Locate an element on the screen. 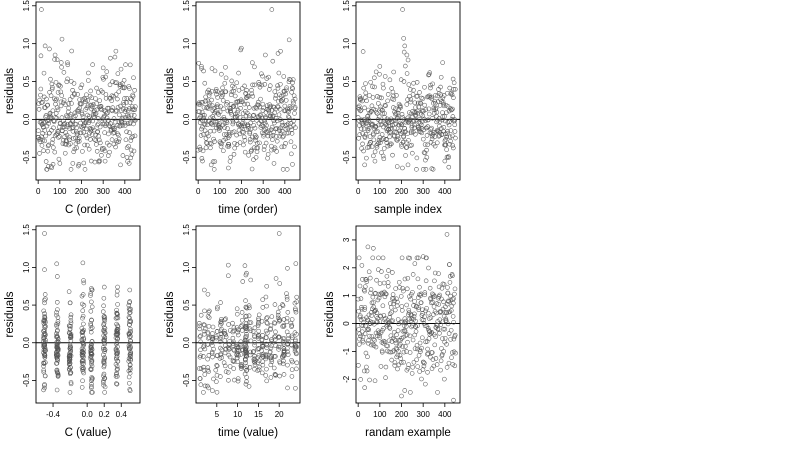 Image resolution: width=800 pixels, height=450 pixels. y-tick-label: 0.5 is located at coordinates (26, 305).